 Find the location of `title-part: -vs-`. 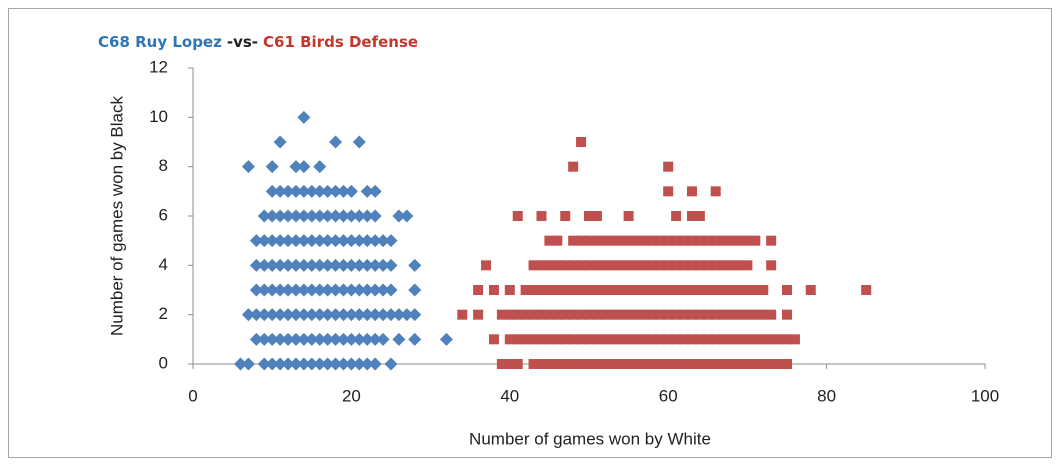

title-part: -vs- is located at coordinates (242, 42).